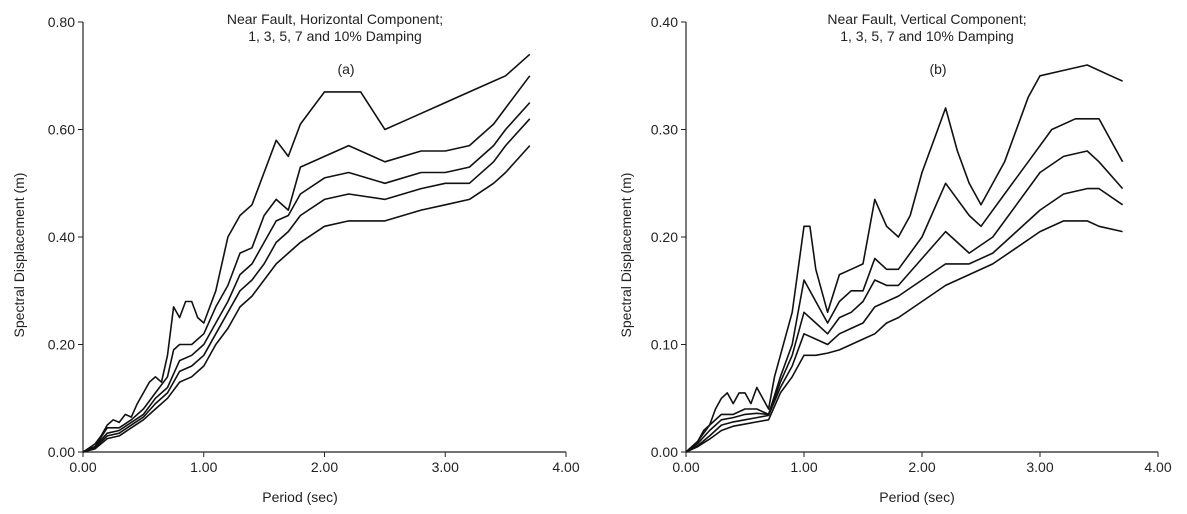 This screenshot has height=514, width=1187. Describe the element at coordinates (345, 69) in the screenshot. I see `panel-label: (a)` at that location.